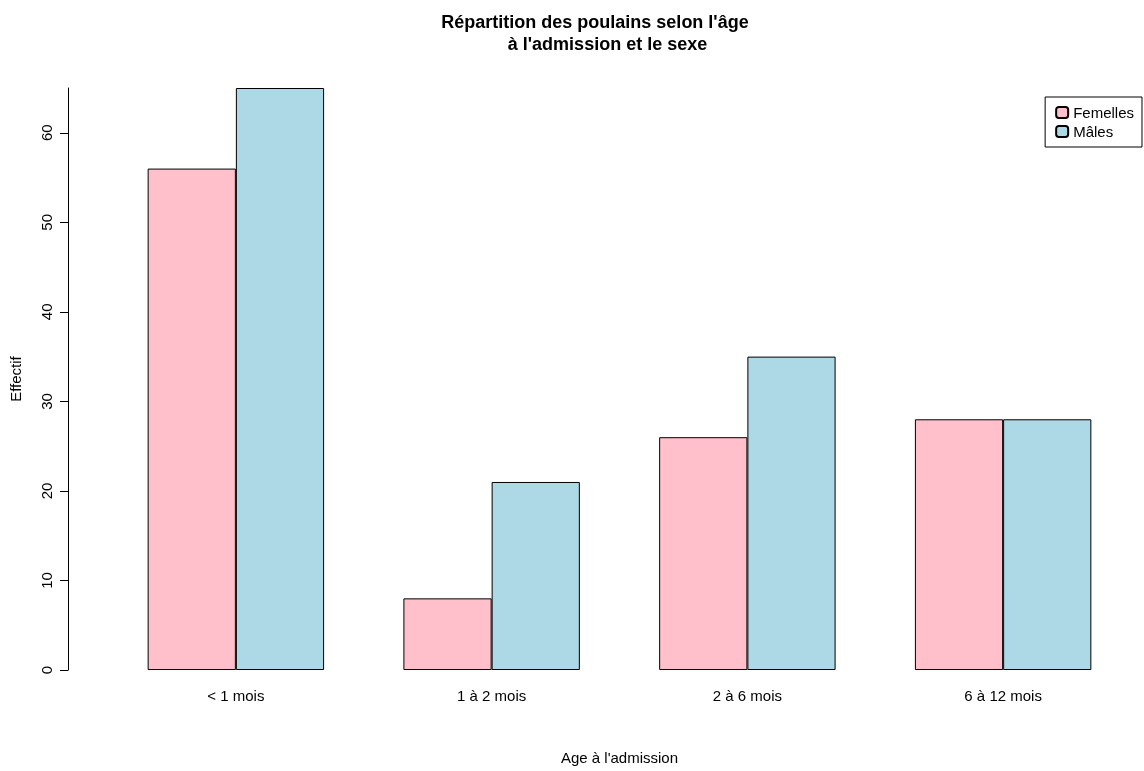 Image resolution: width=1144 pixels, height=771 pixels. I want to click on y-tick-label: 60, so click(46, 133).